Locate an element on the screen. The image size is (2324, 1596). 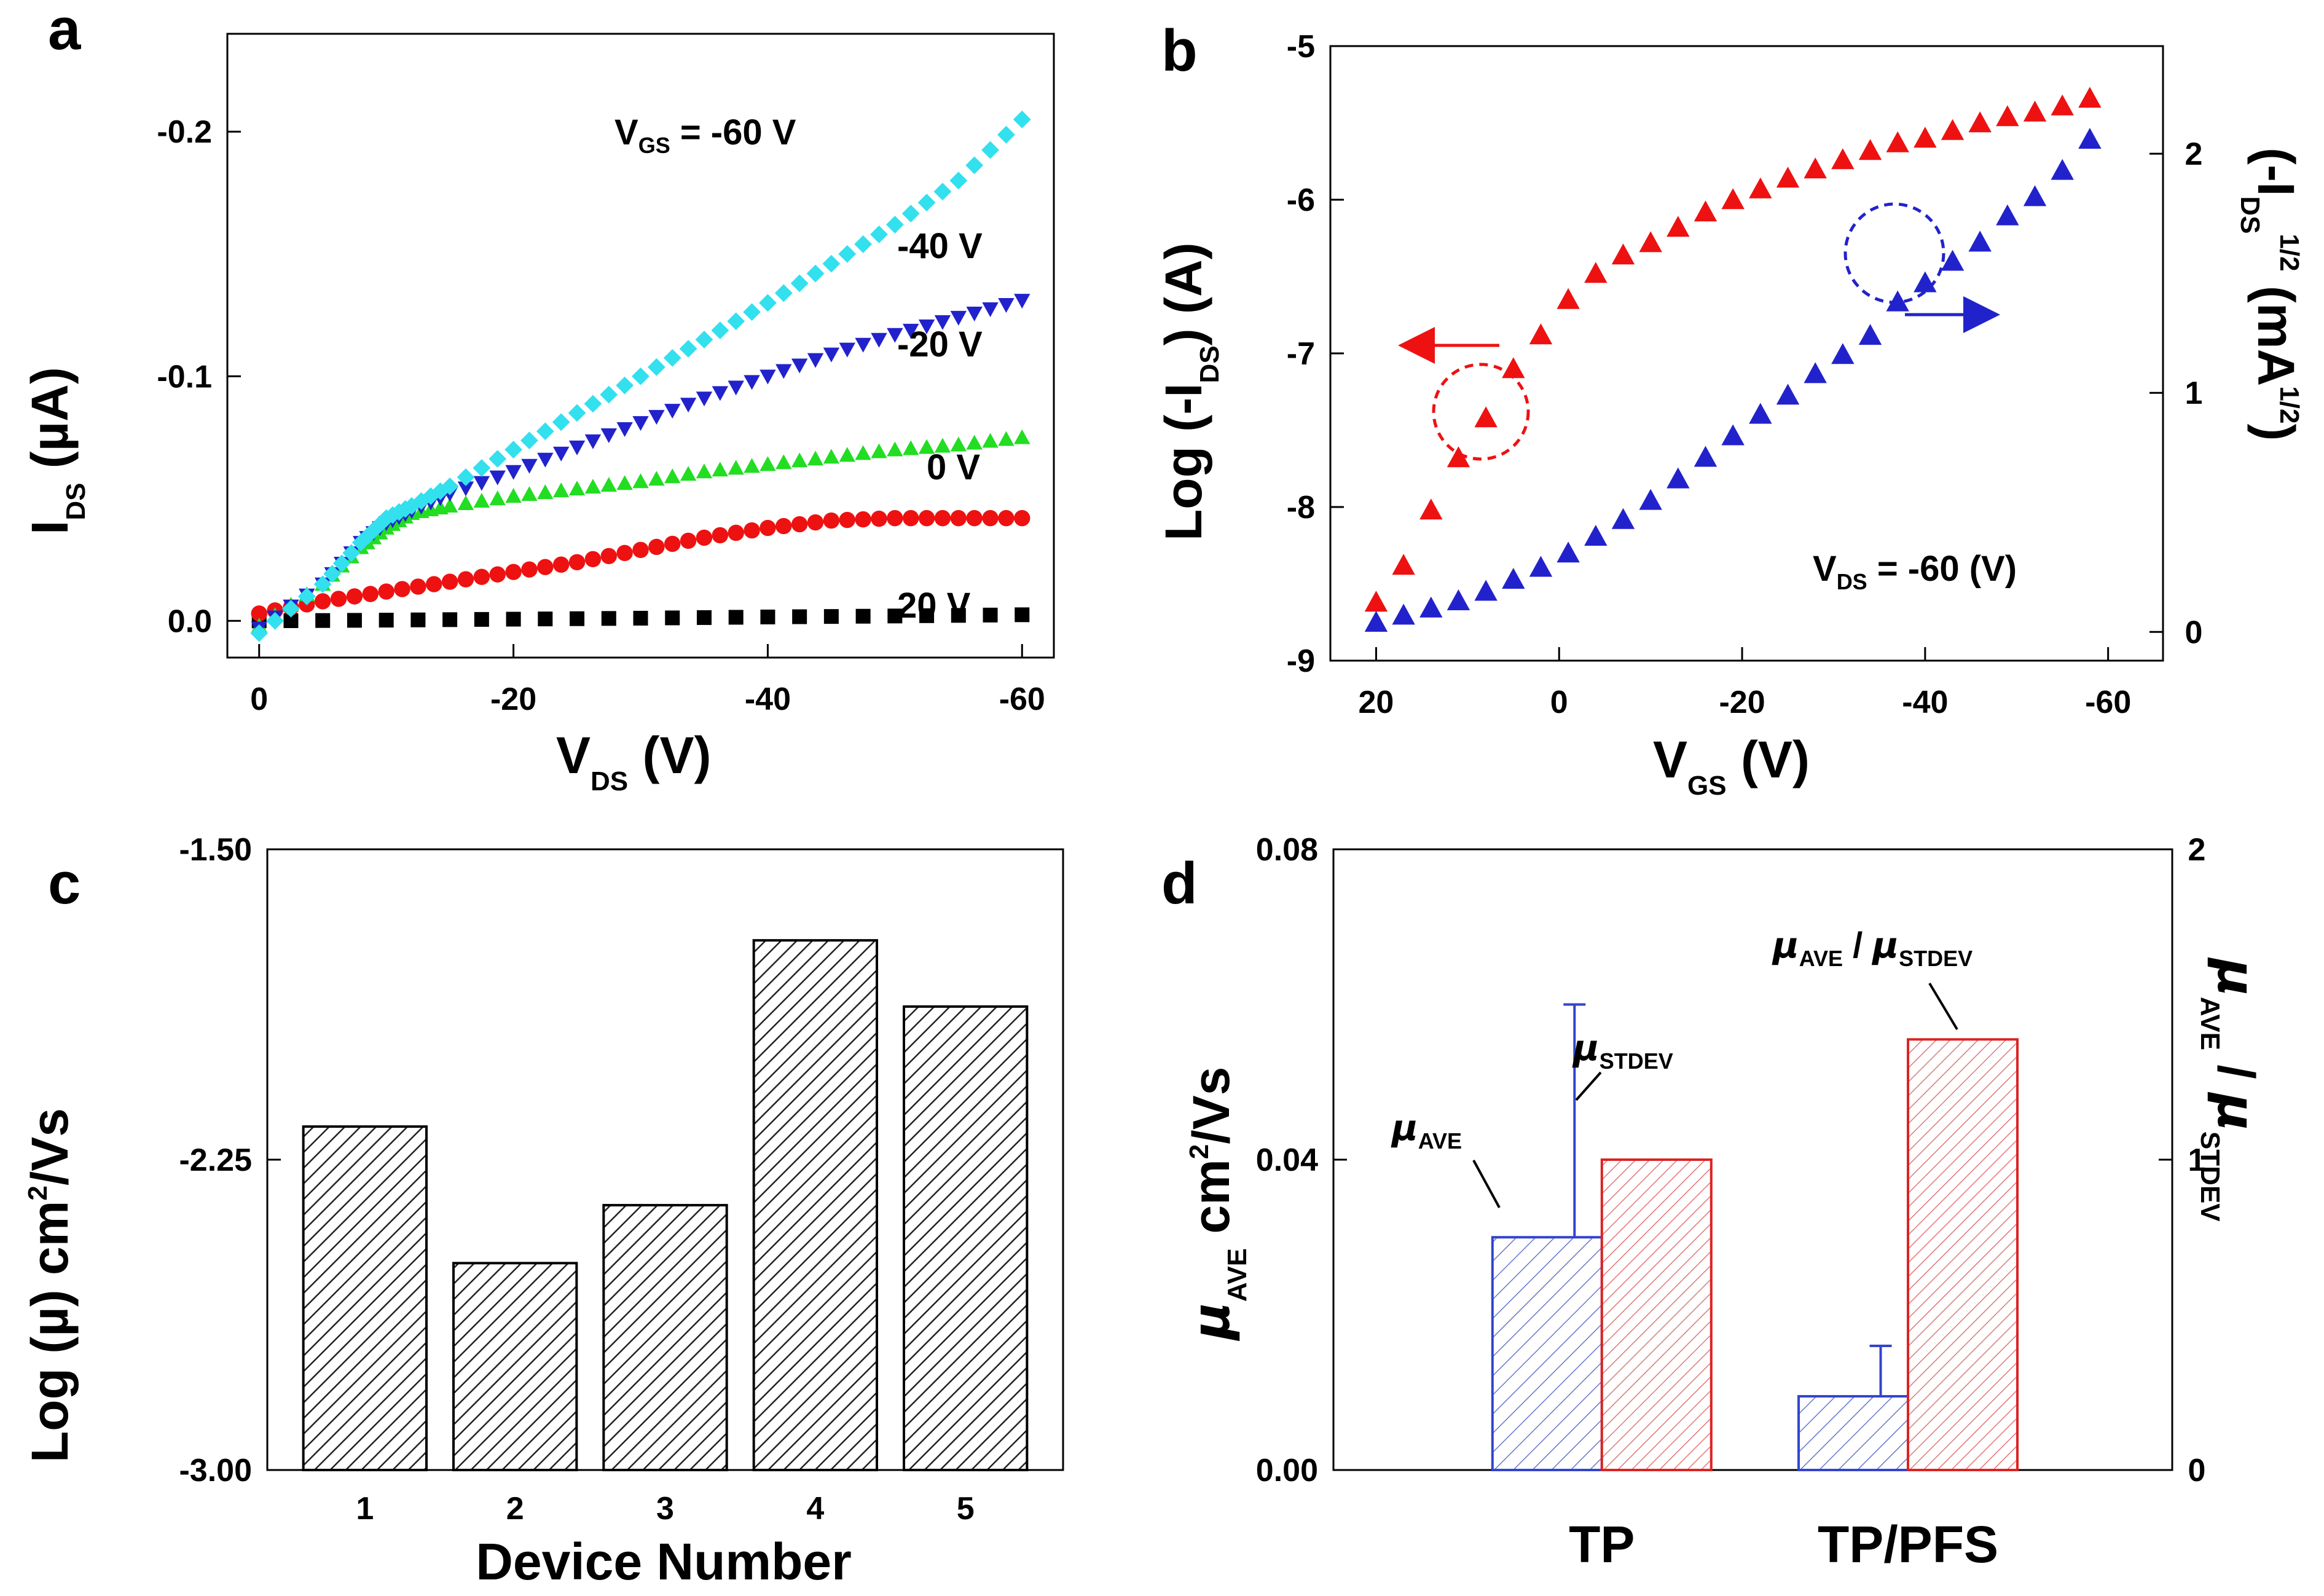
red-dashed-circle is located at coordinates (1481, 412).